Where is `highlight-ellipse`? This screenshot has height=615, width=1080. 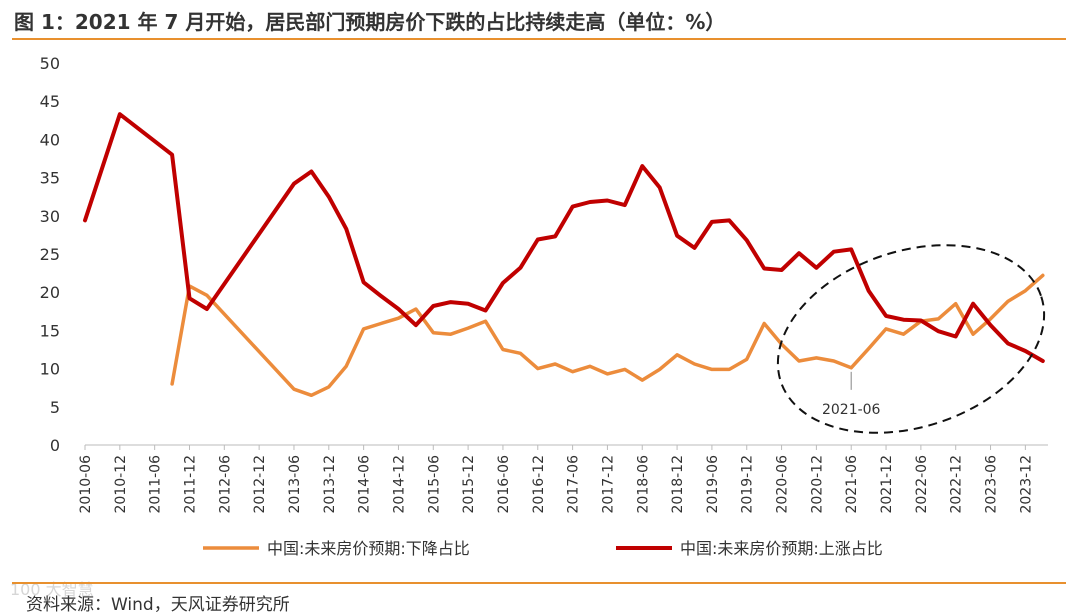
highlight-ellipse is located at coordinates (911, 339).